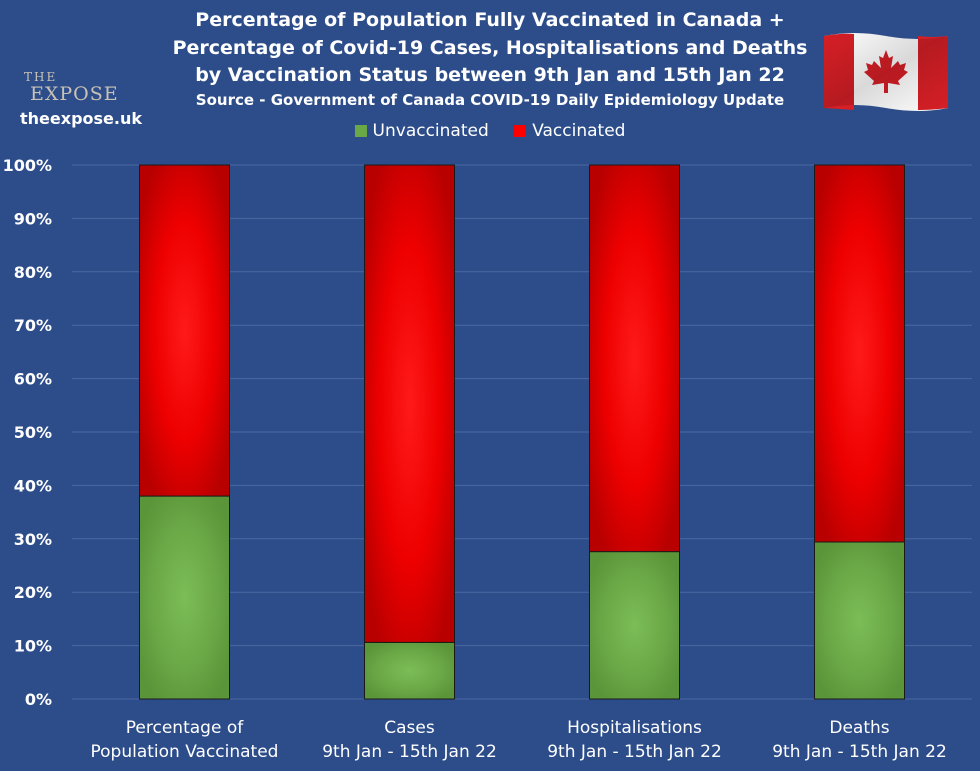  I want to click on legend-item-vaccinated: Vaccinated, so click(569, 131).